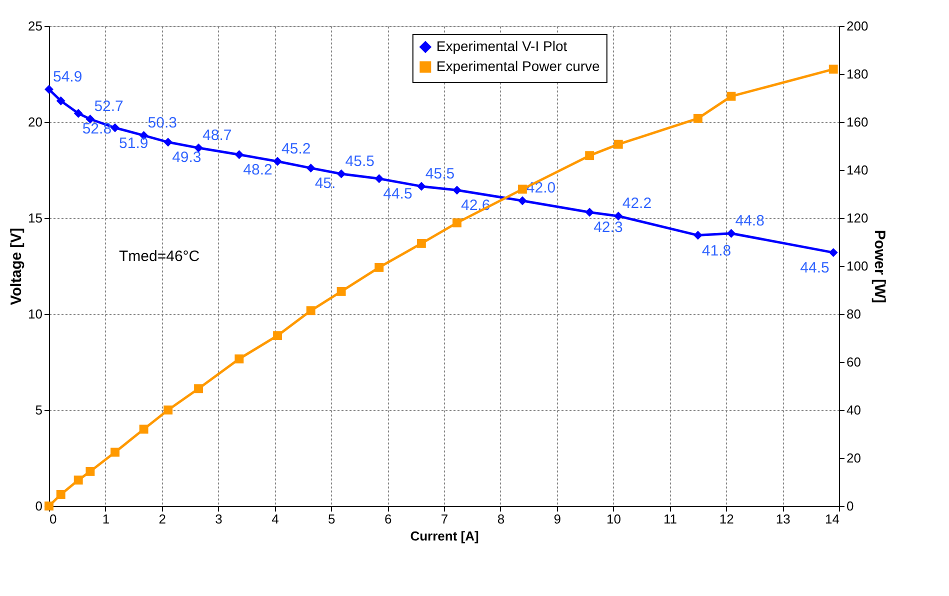 The width and height of the screenshot is (949, 596). Describe the element at coordinates (857, 266) in the screenshot. I see `y2-tick-label: 100` at that location.